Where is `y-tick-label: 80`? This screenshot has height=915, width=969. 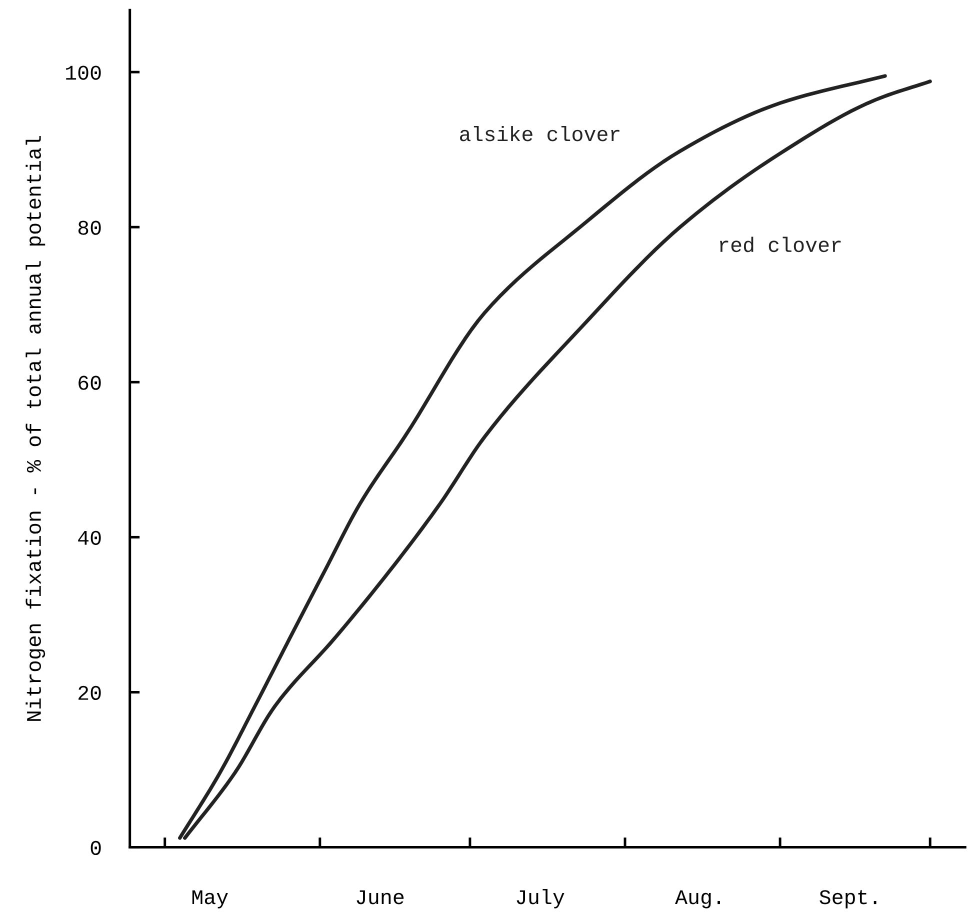
y-tick-label: 80 is located at coordinates (89, 227).